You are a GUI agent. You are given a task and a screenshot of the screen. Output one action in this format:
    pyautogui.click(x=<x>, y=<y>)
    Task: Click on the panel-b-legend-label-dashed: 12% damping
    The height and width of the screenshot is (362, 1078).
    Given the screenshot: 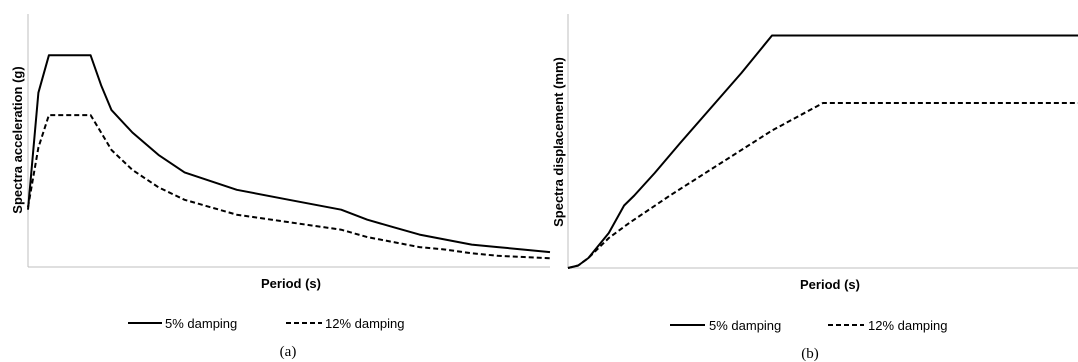 What is the action you would take?
    pyautogui.click(x=908, y=325)
    